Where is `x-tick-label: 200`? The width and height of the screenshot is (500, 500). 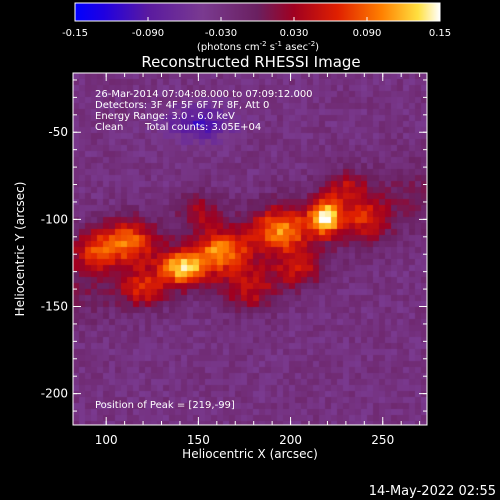 x-tick-label: 200 is located at coordinates (290, 440).